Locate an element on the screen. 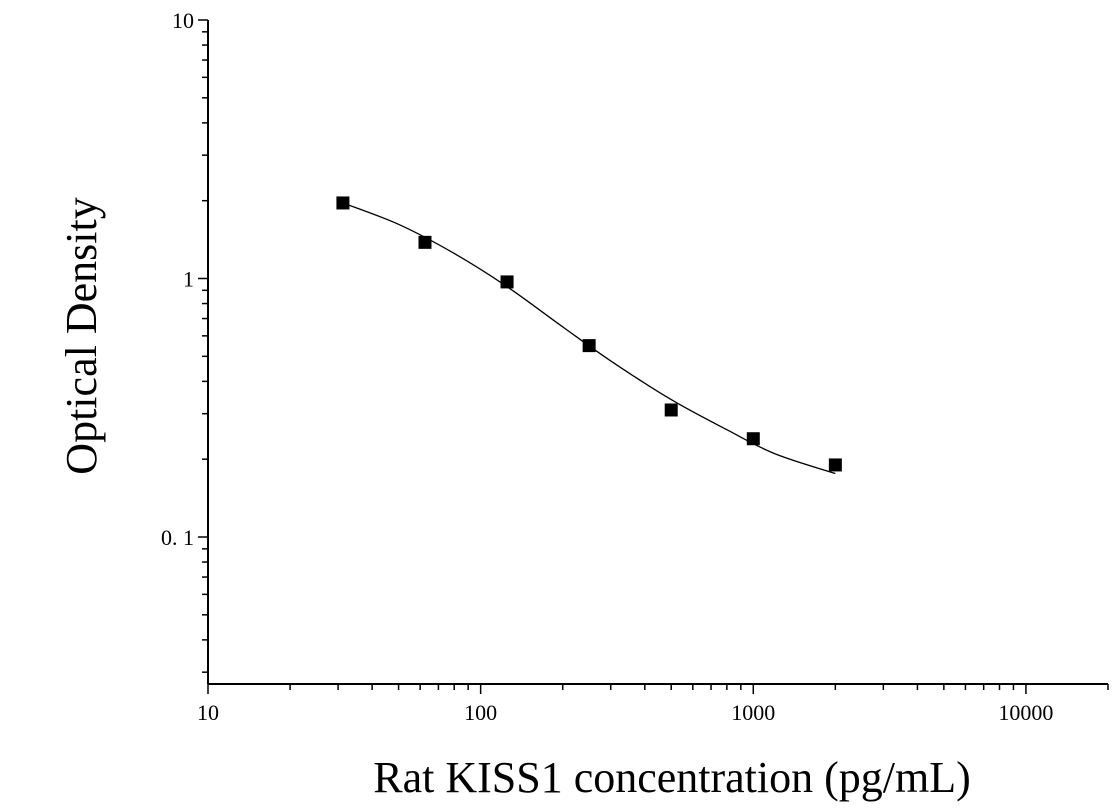 The height and width of the screenshot is (809, 1118). y-tick-label: 10 is located at coordinates (183, 20).